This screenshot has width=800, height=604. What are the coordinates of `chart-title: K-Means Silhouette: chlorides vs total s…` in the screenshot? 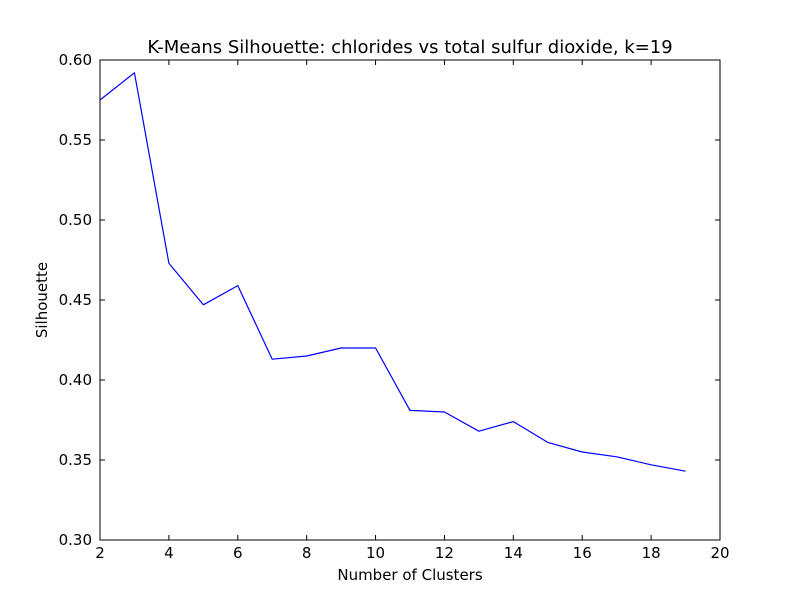 It's located at (409, 47).